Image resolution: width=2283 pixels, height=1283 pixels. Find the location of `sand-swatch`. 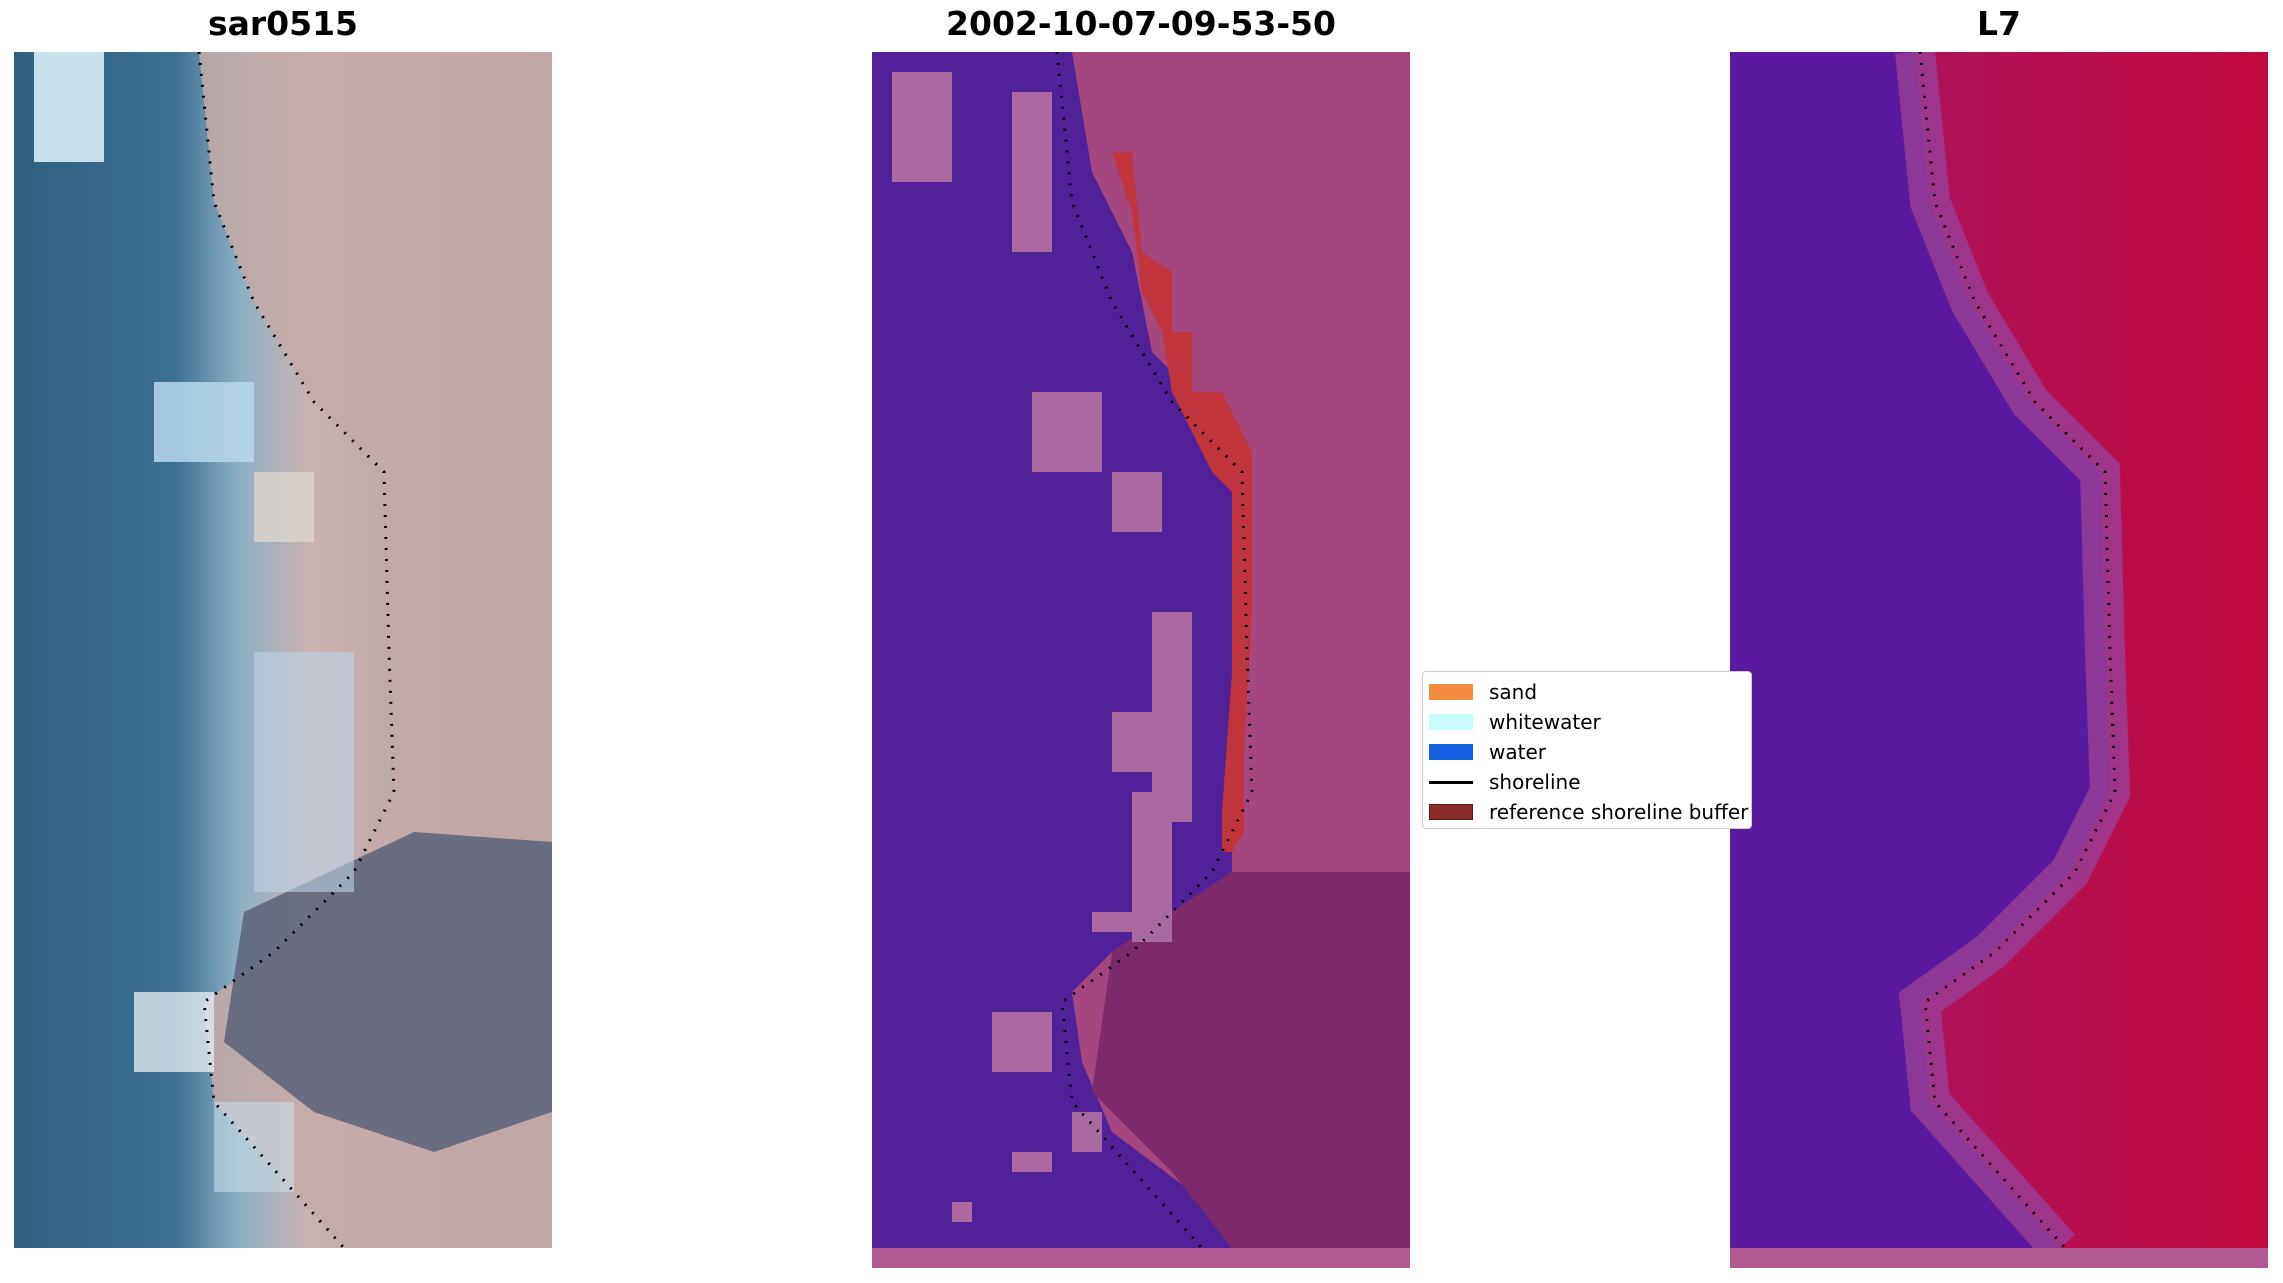

sand-swatch is located at coordinates (1451, 692).